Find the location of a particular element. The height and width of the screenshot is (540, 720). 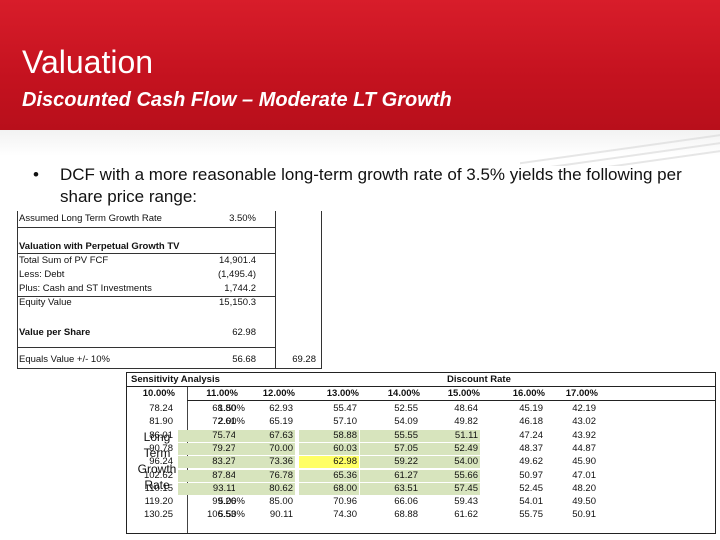

sensitivity-title: Sensitivity Analysis is located at coordinates (175, 379).